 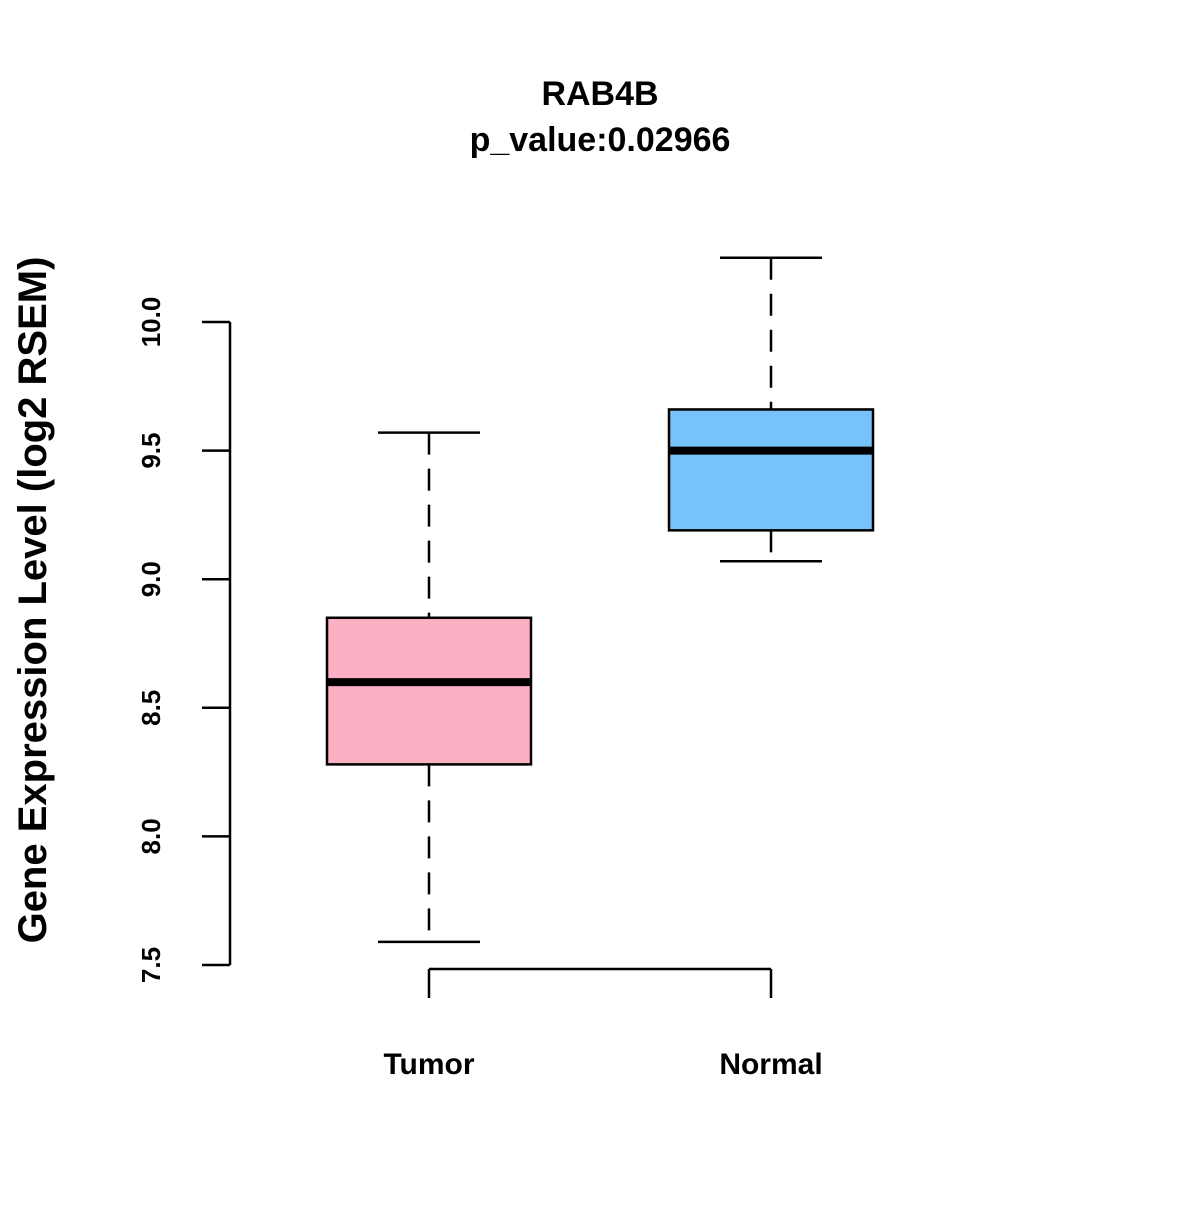 I want to click on y-tick-label: 10.0, so click(x=151, y=322).